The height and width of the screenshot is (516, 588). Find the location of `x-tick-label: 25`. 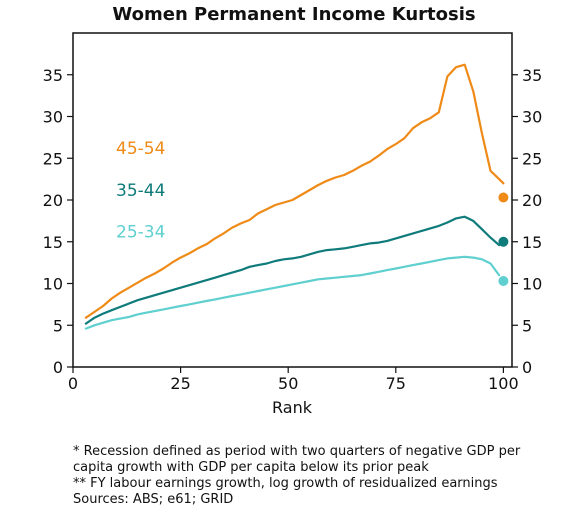

x-tick-label: 25 is located at coordinates (180, 383).